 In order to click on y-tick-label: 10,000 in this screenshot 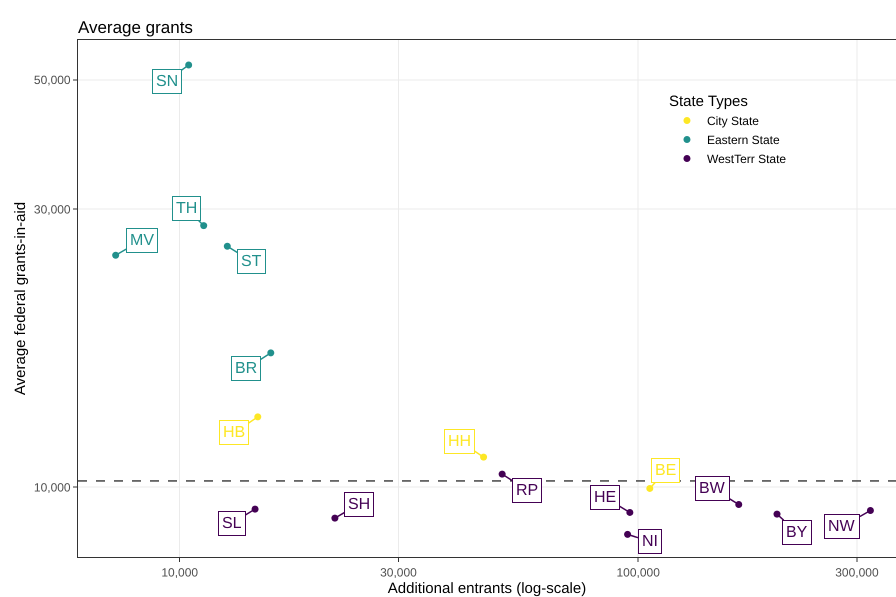, I will do `click(52, 487)`.